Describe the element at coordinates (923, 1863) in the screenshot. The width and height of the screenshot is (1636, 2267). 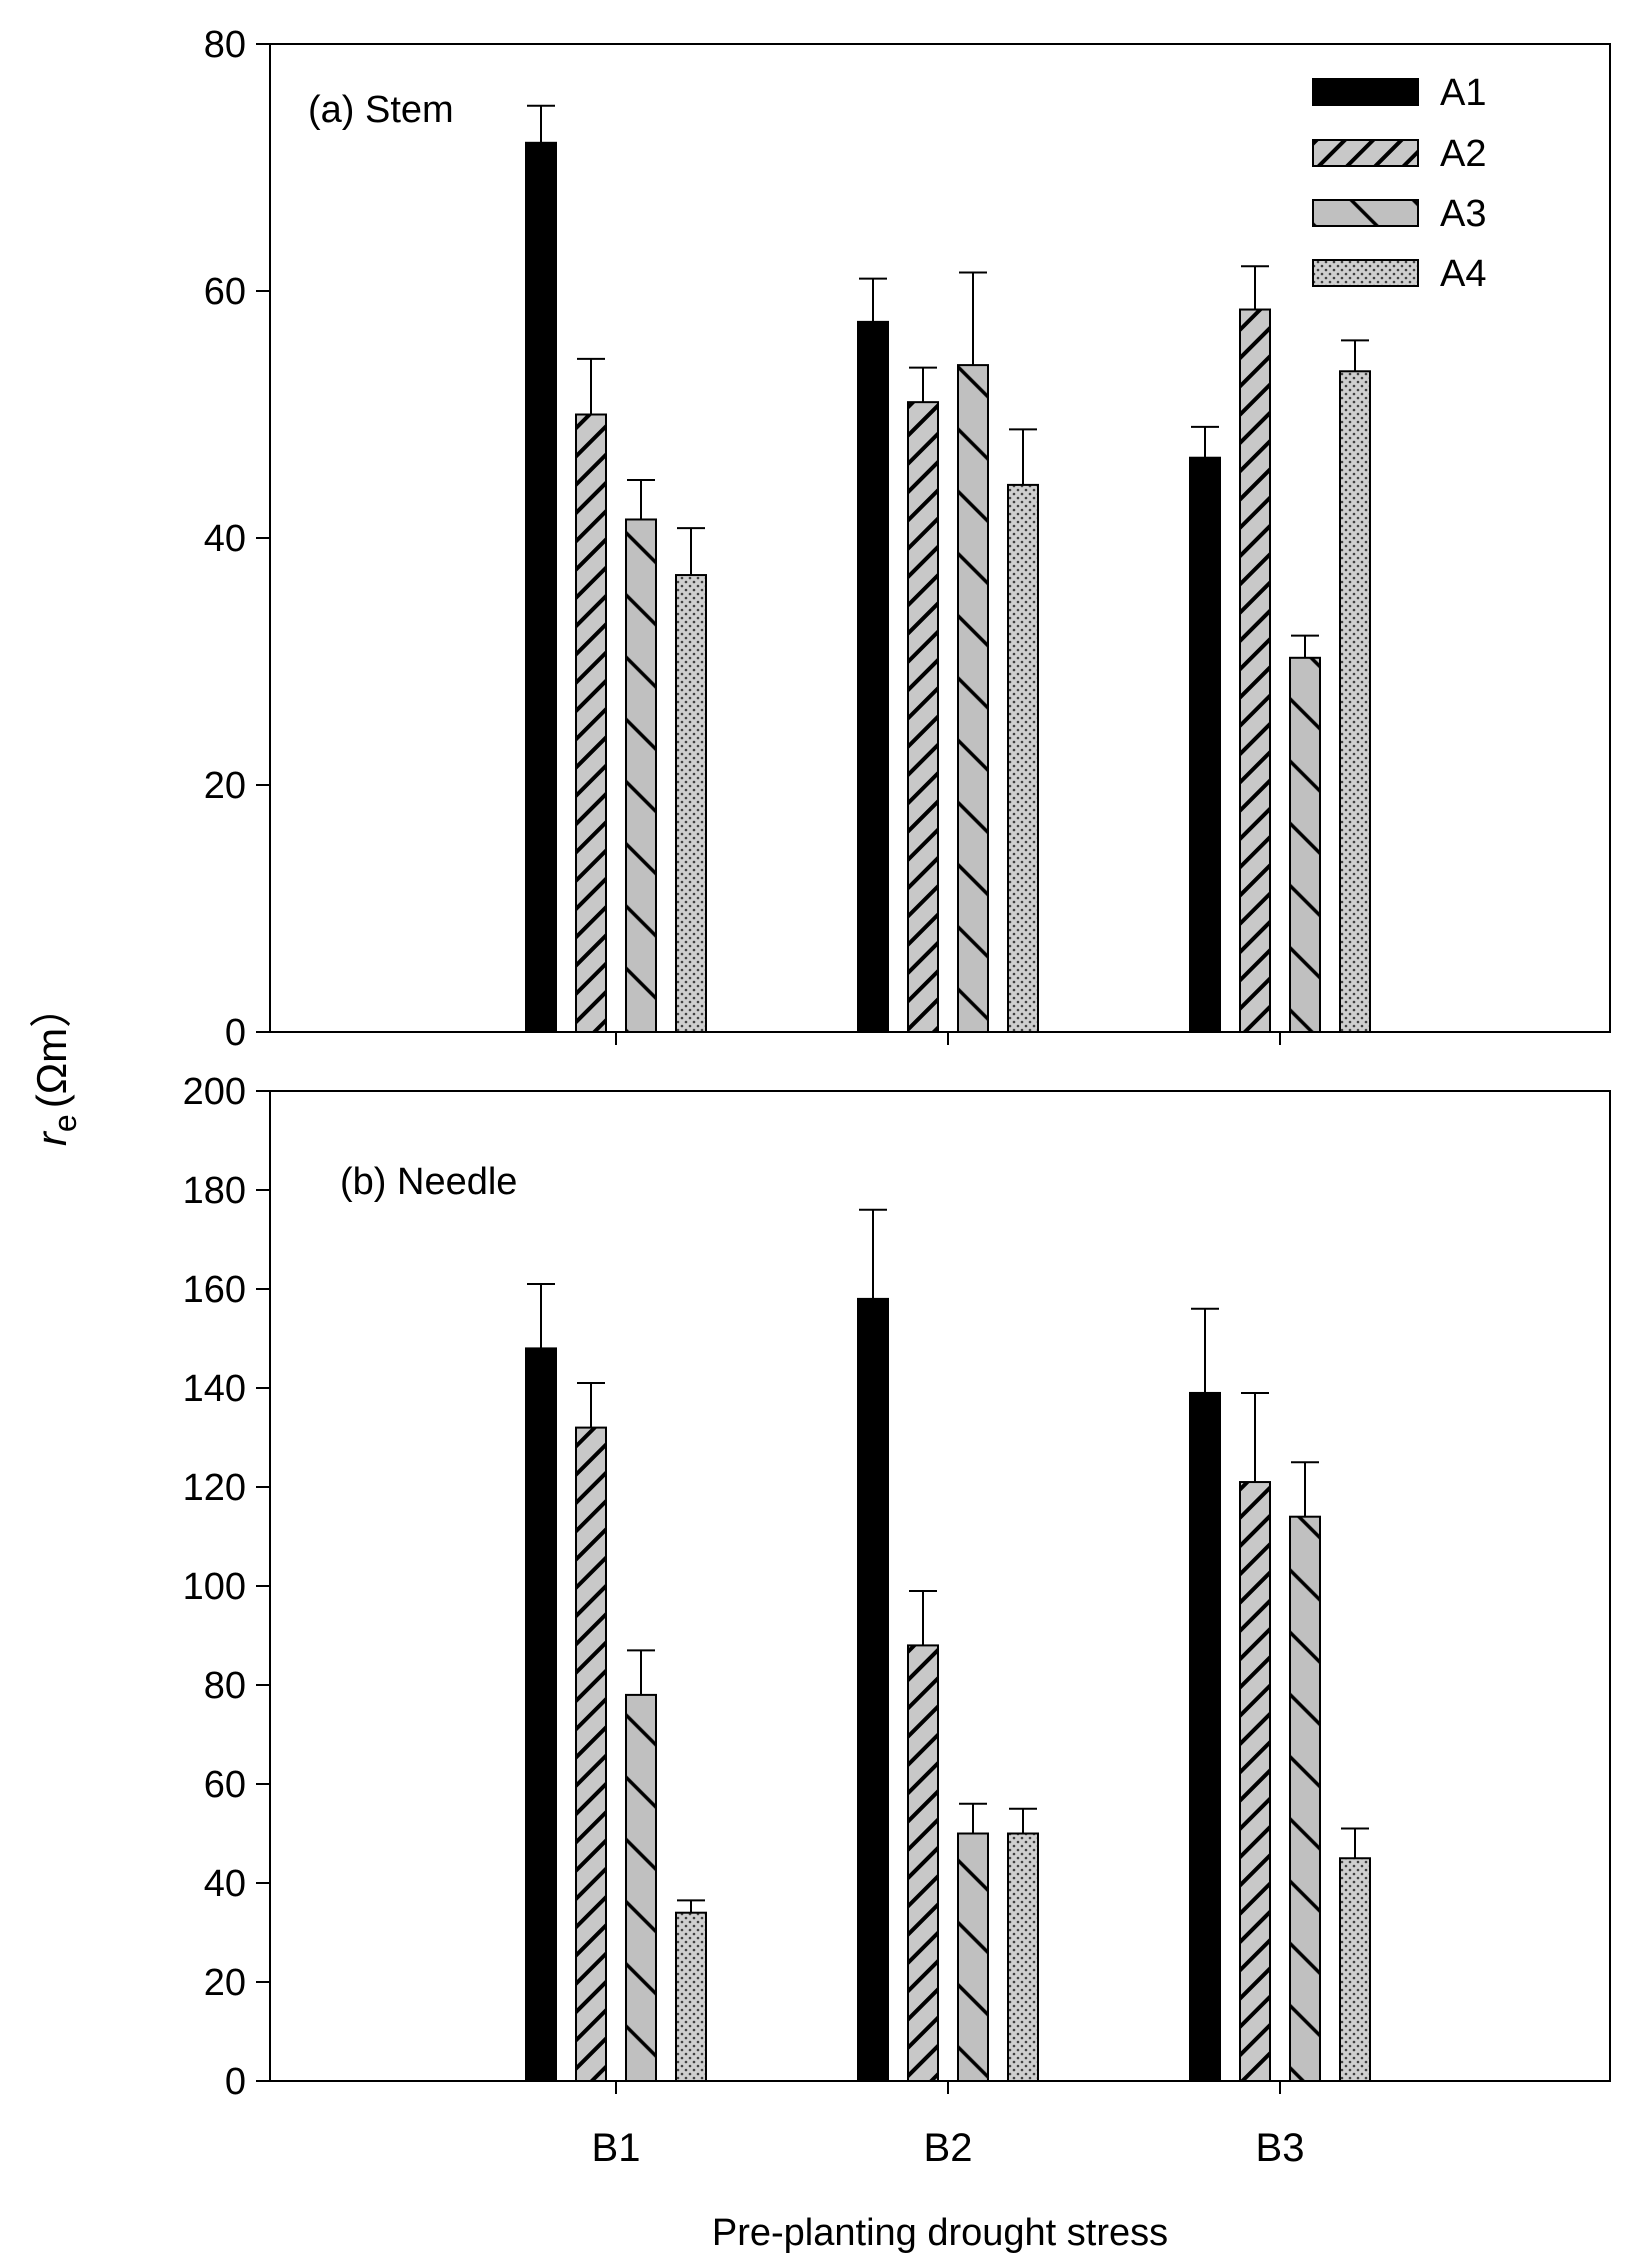
I see `bar-needle-a2-b2` at that location.